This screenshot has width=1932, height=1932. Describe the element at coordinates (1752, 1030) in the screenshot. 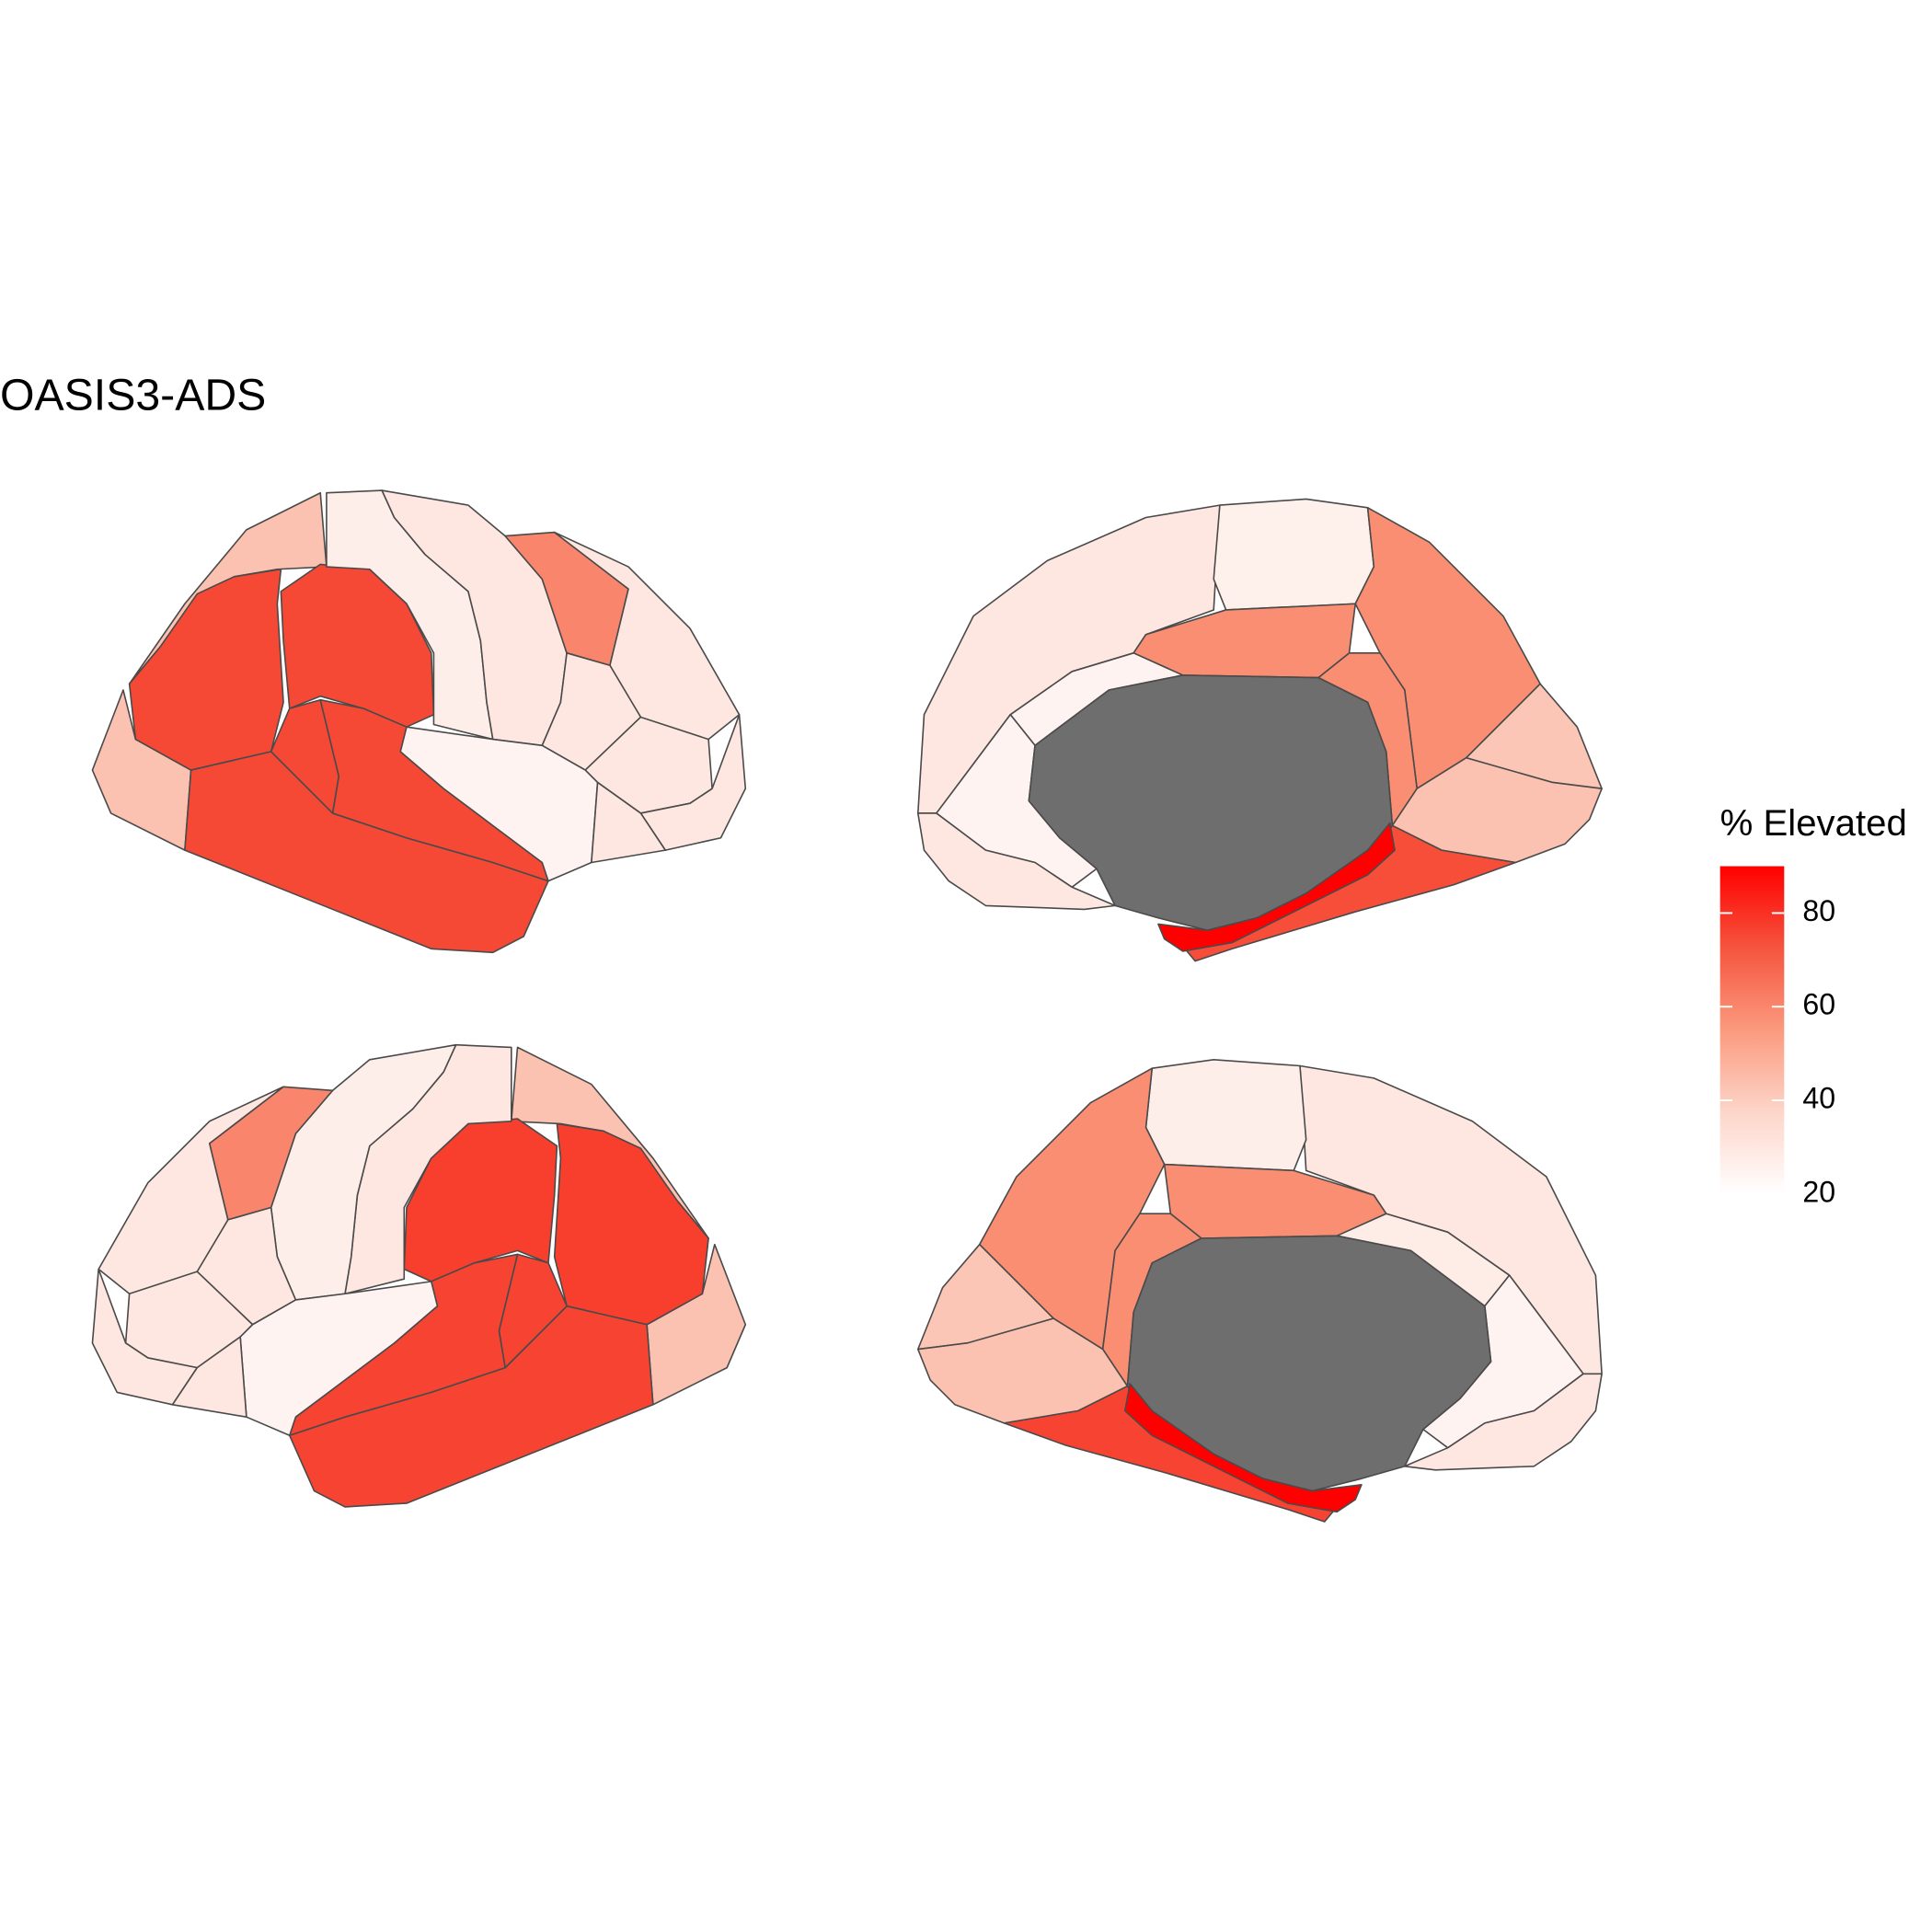

I see `colorbar` at that location.